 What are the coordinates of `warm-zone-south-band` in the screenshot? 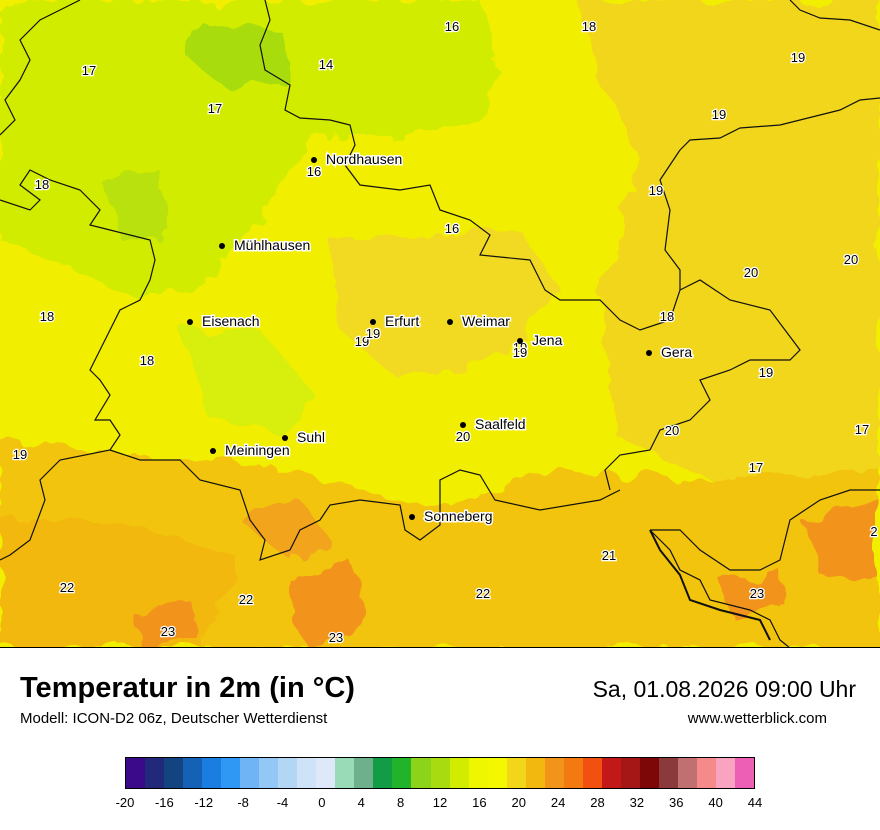 It's located at (285, 530).